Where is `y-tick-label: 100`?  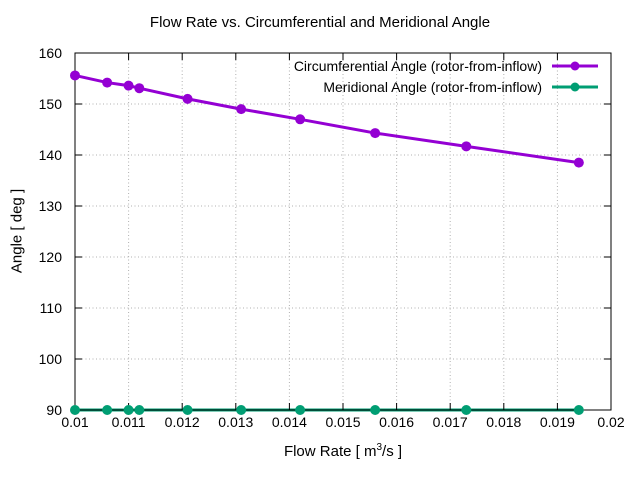
y-tick-label: 100 is located at coordinates (51, 359).